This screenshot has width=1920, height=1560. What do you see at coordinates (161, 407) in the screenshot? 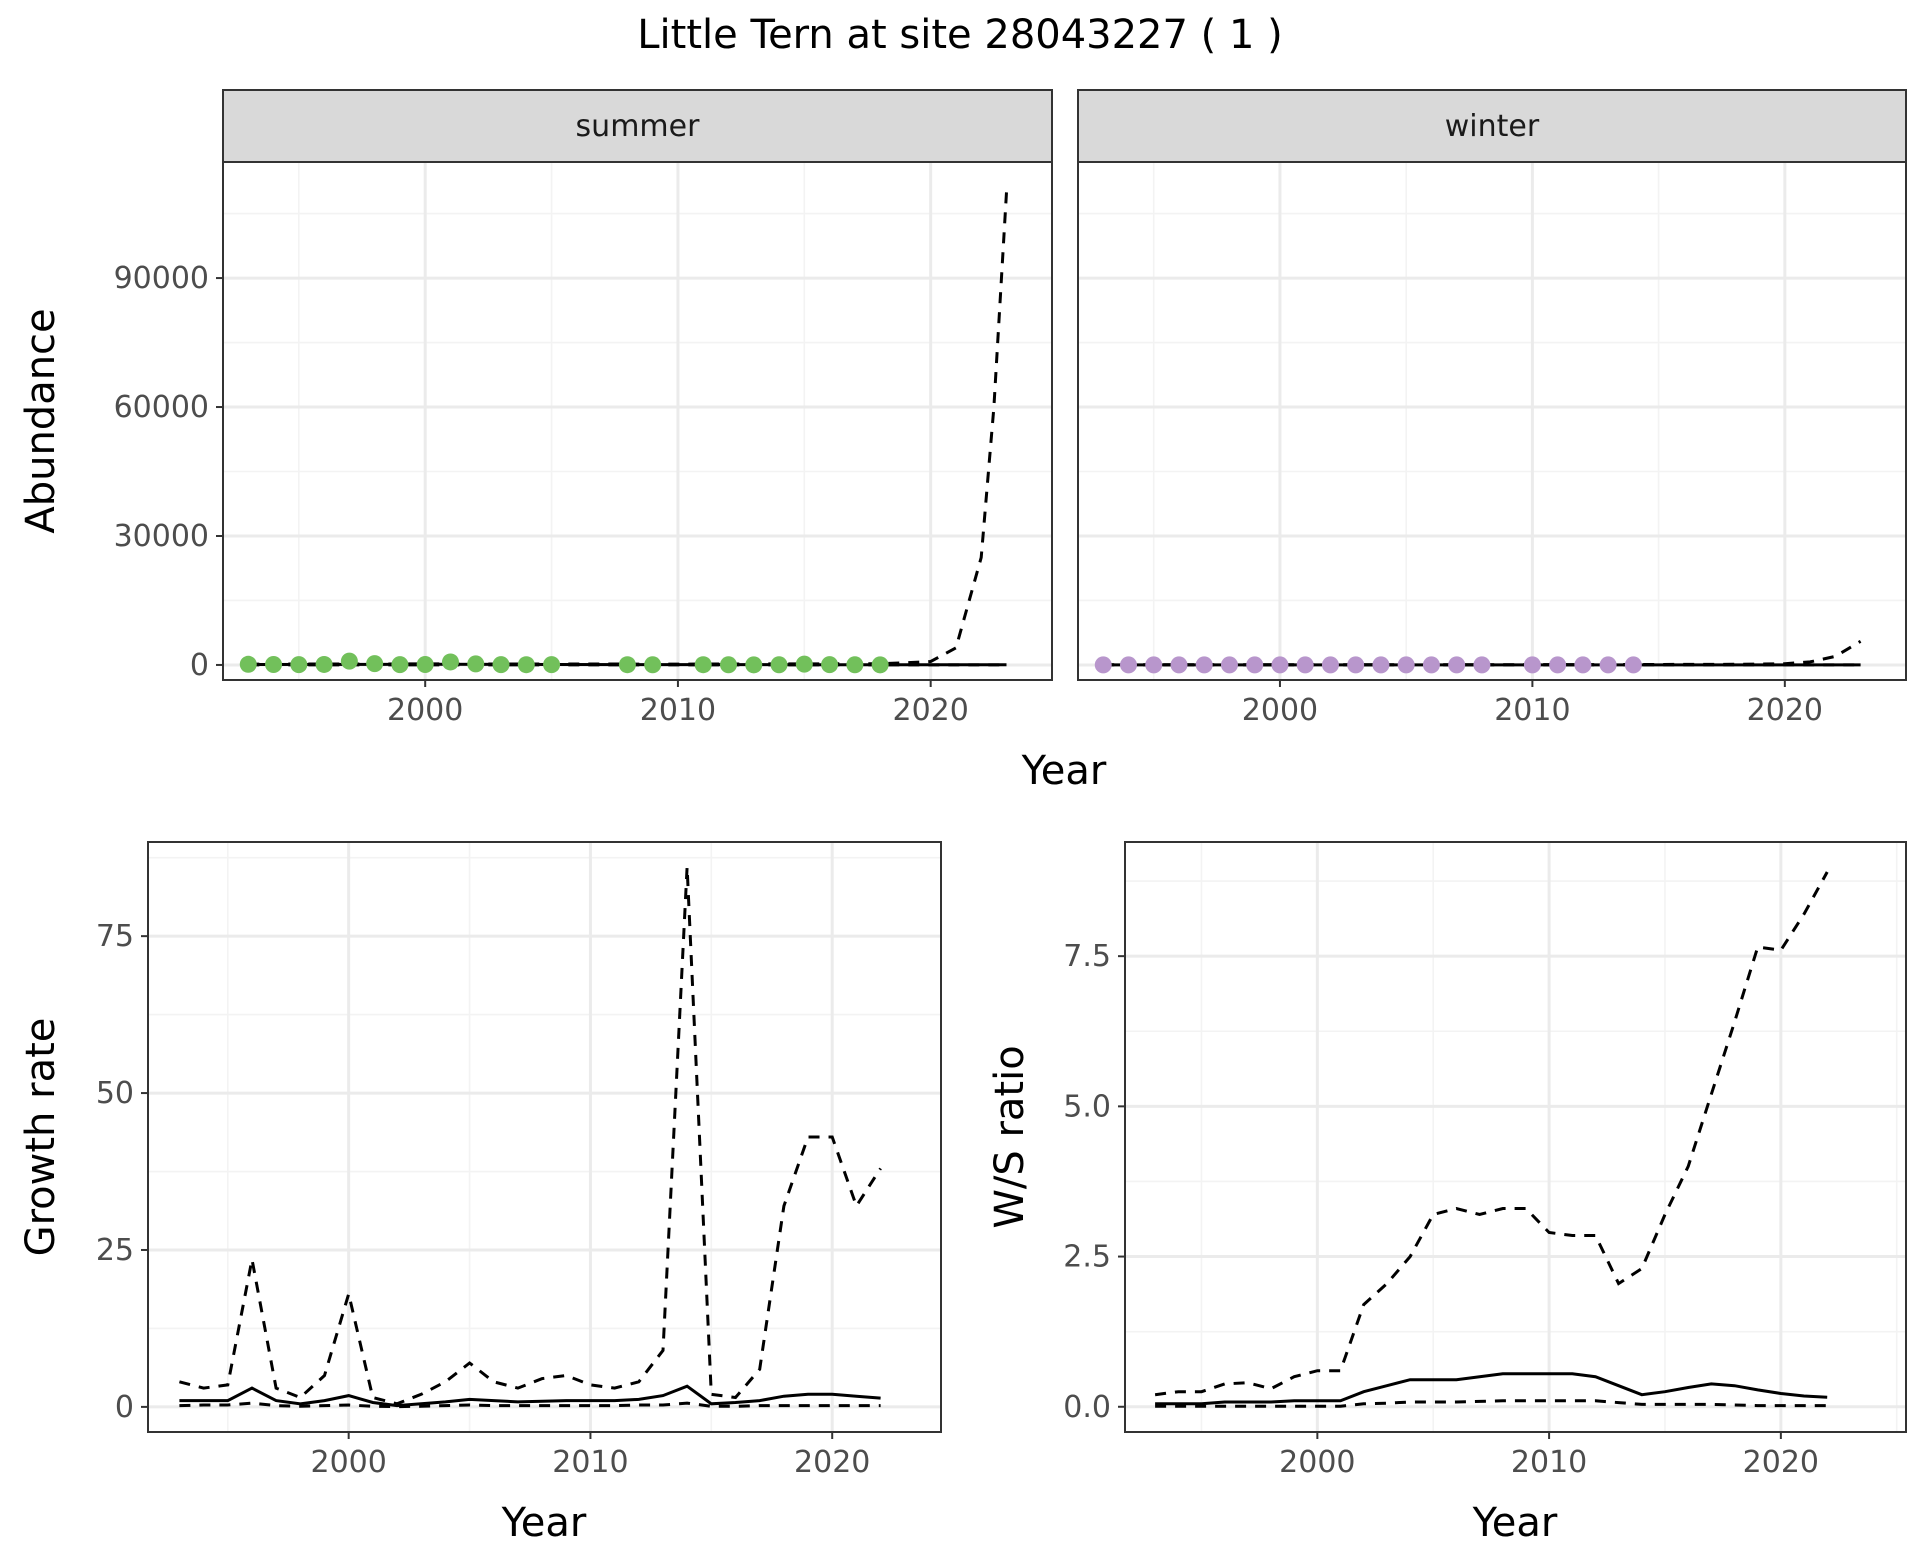
I see `y-tick-label: 60000` at bounding box center [161, 407].